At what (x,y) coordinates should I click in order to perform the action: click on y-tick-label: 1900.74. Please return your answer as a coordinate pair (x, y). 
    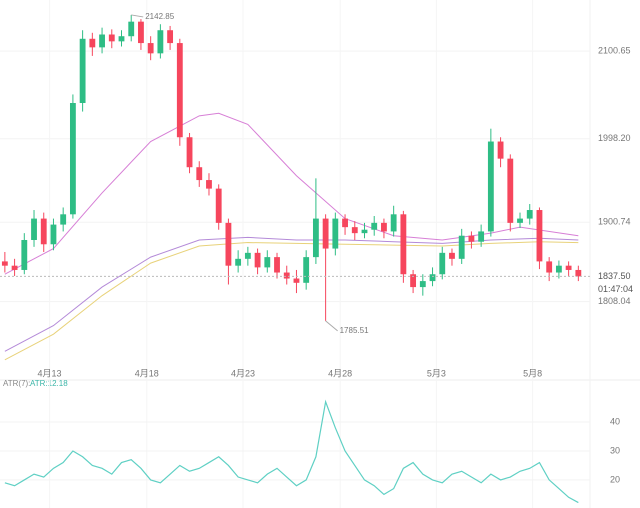
    Looking at the image, I should click on (614, 222).